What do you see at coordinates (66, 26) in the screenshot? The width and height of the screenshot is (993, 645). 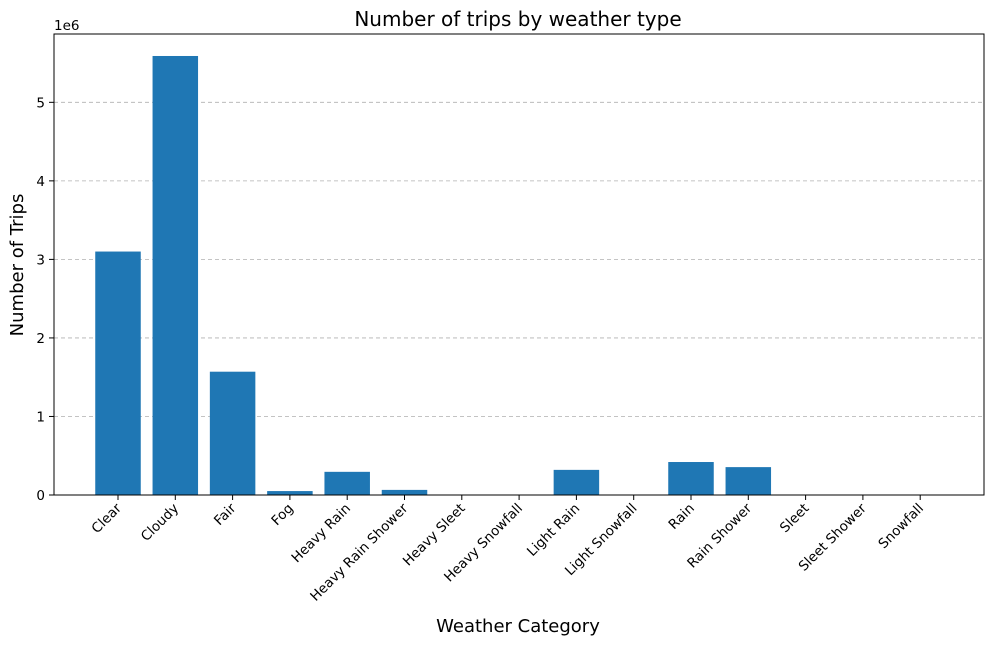 I see `y-offset-text: 1e6` at bounding box center [66, 26].